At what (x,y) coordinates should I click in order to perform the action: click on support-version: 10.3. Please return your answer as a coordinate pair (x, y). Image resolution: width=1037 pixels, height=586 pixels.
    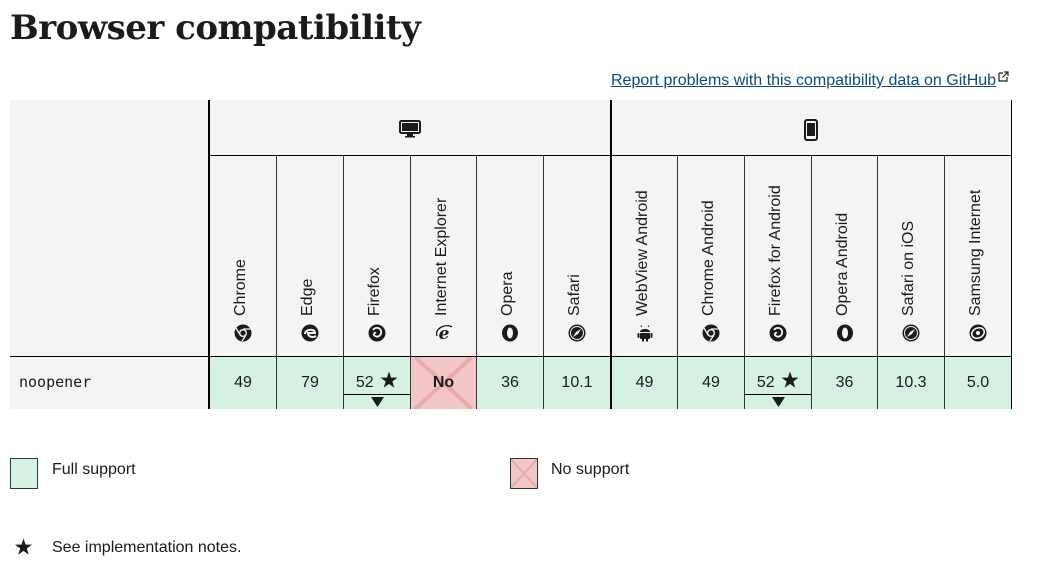
    Looking at the image, I should click on (911, 382).